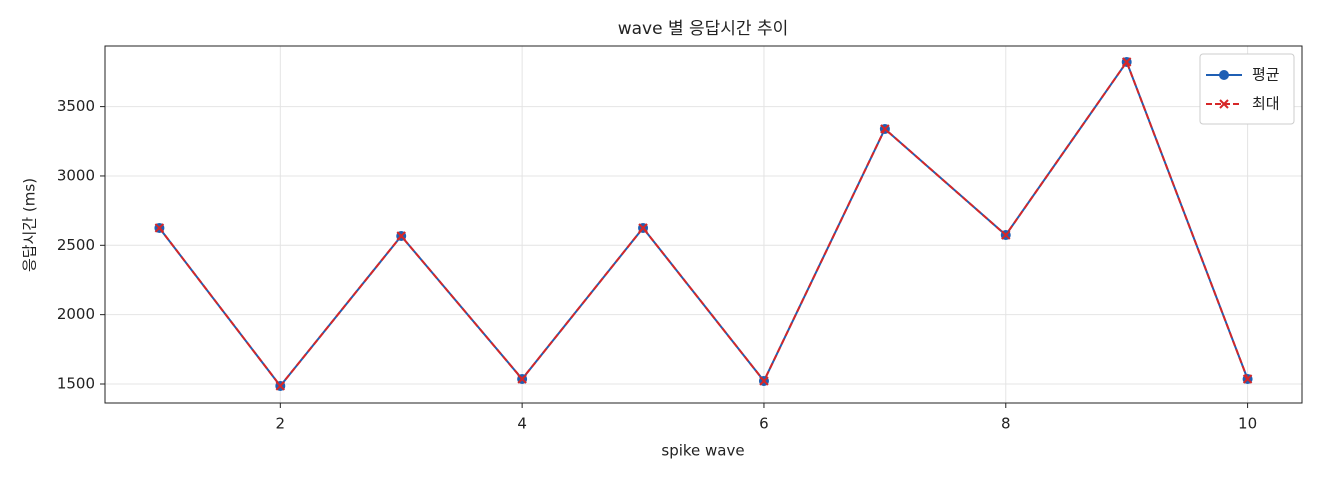 This screenshot has height=480, width=1320. What do you see at coordinates (1247, 424) in the screenshot?
I see `x-tick-label: 10` at bounding box center [1247, 424].